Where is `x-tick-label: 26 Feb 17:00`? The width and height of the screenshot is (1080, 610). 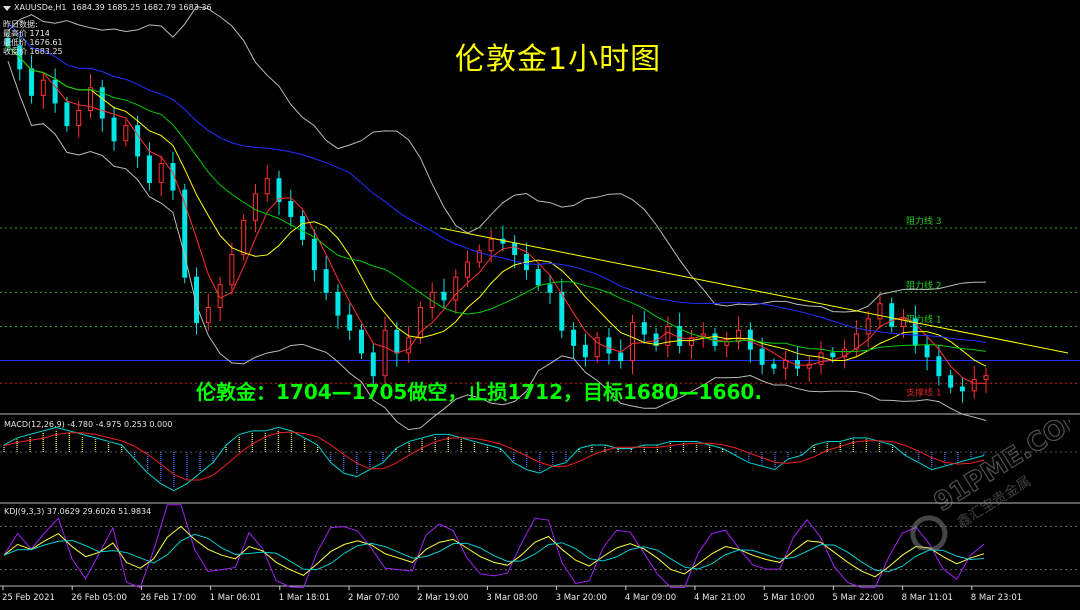
x-tick-label: 26 Feb 17:00 is located at coordinates (168, 598).